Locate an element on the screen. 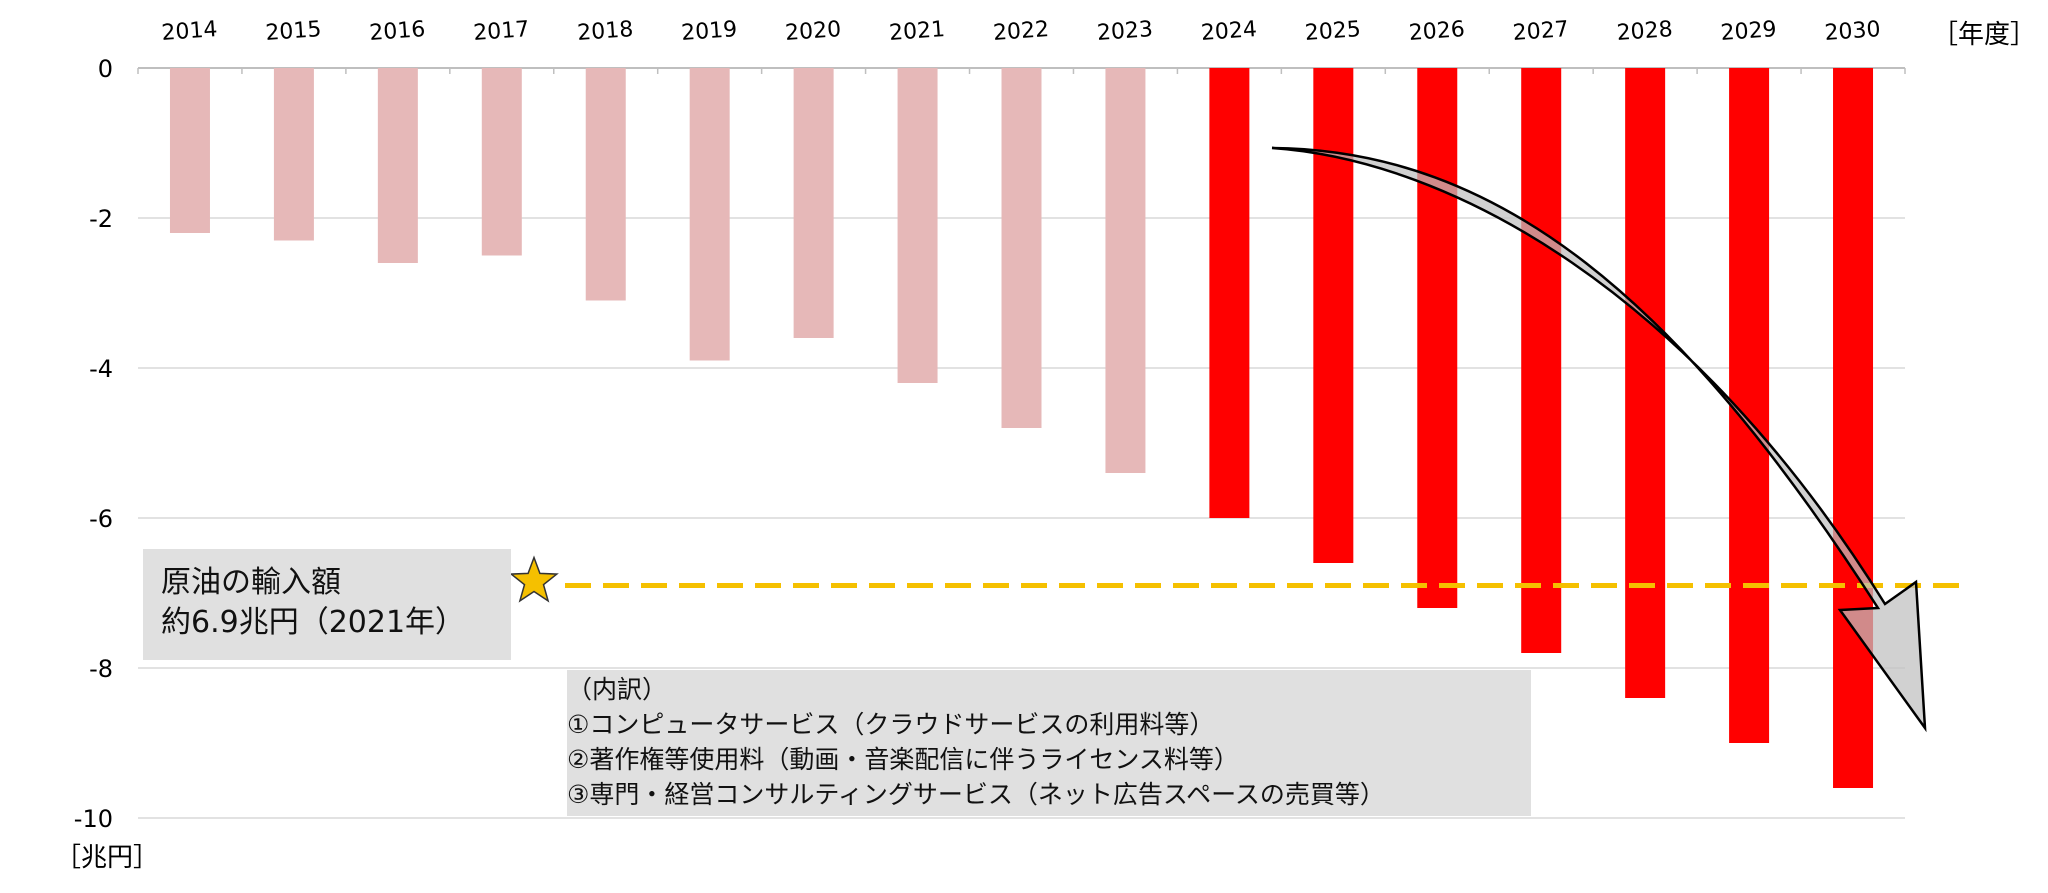 The width and height of the screenshot is (2048, 893). x-unit-label: ［年度］ is located at coordinates (1984, 35).